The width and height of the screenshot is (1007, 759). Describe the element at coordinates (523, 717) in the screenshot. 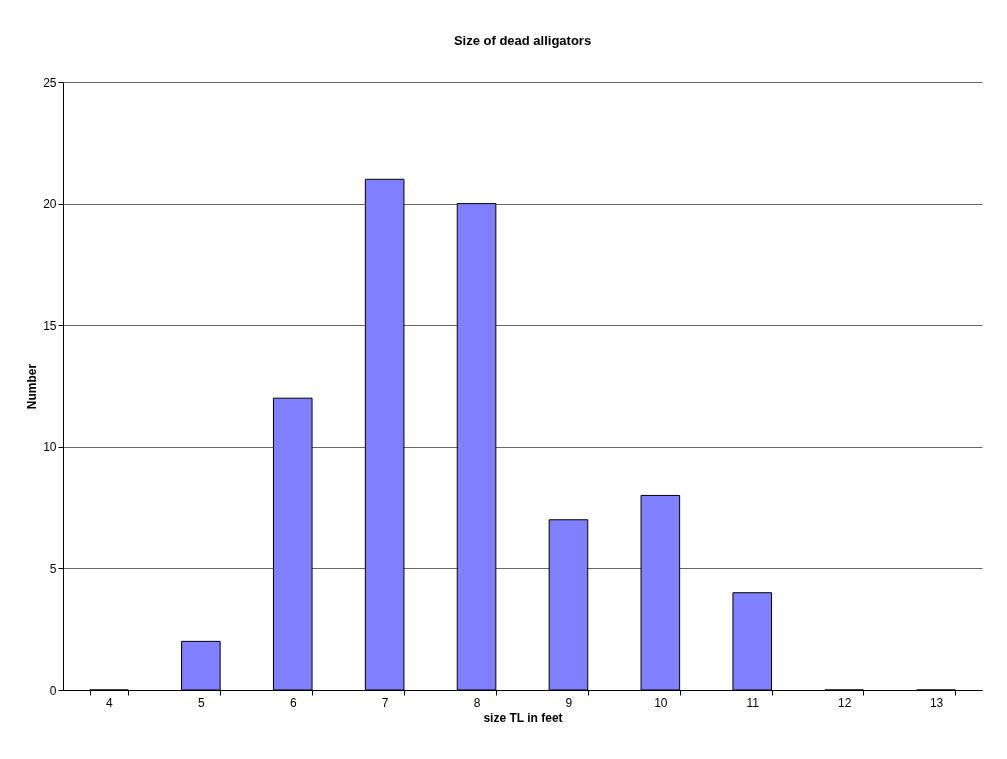

I see `x-axis-title: size TL in feet` at that location.